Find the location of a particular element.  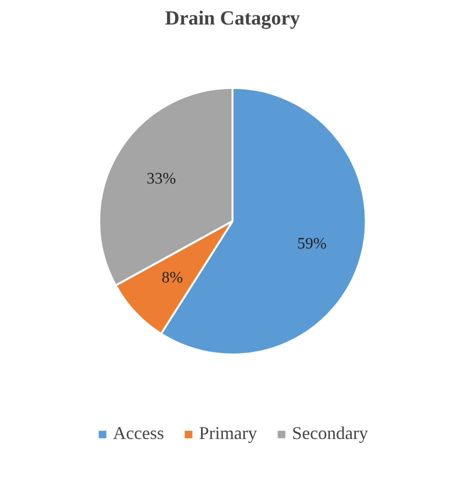

legend-label: Access is located at coordinates (138, 433).